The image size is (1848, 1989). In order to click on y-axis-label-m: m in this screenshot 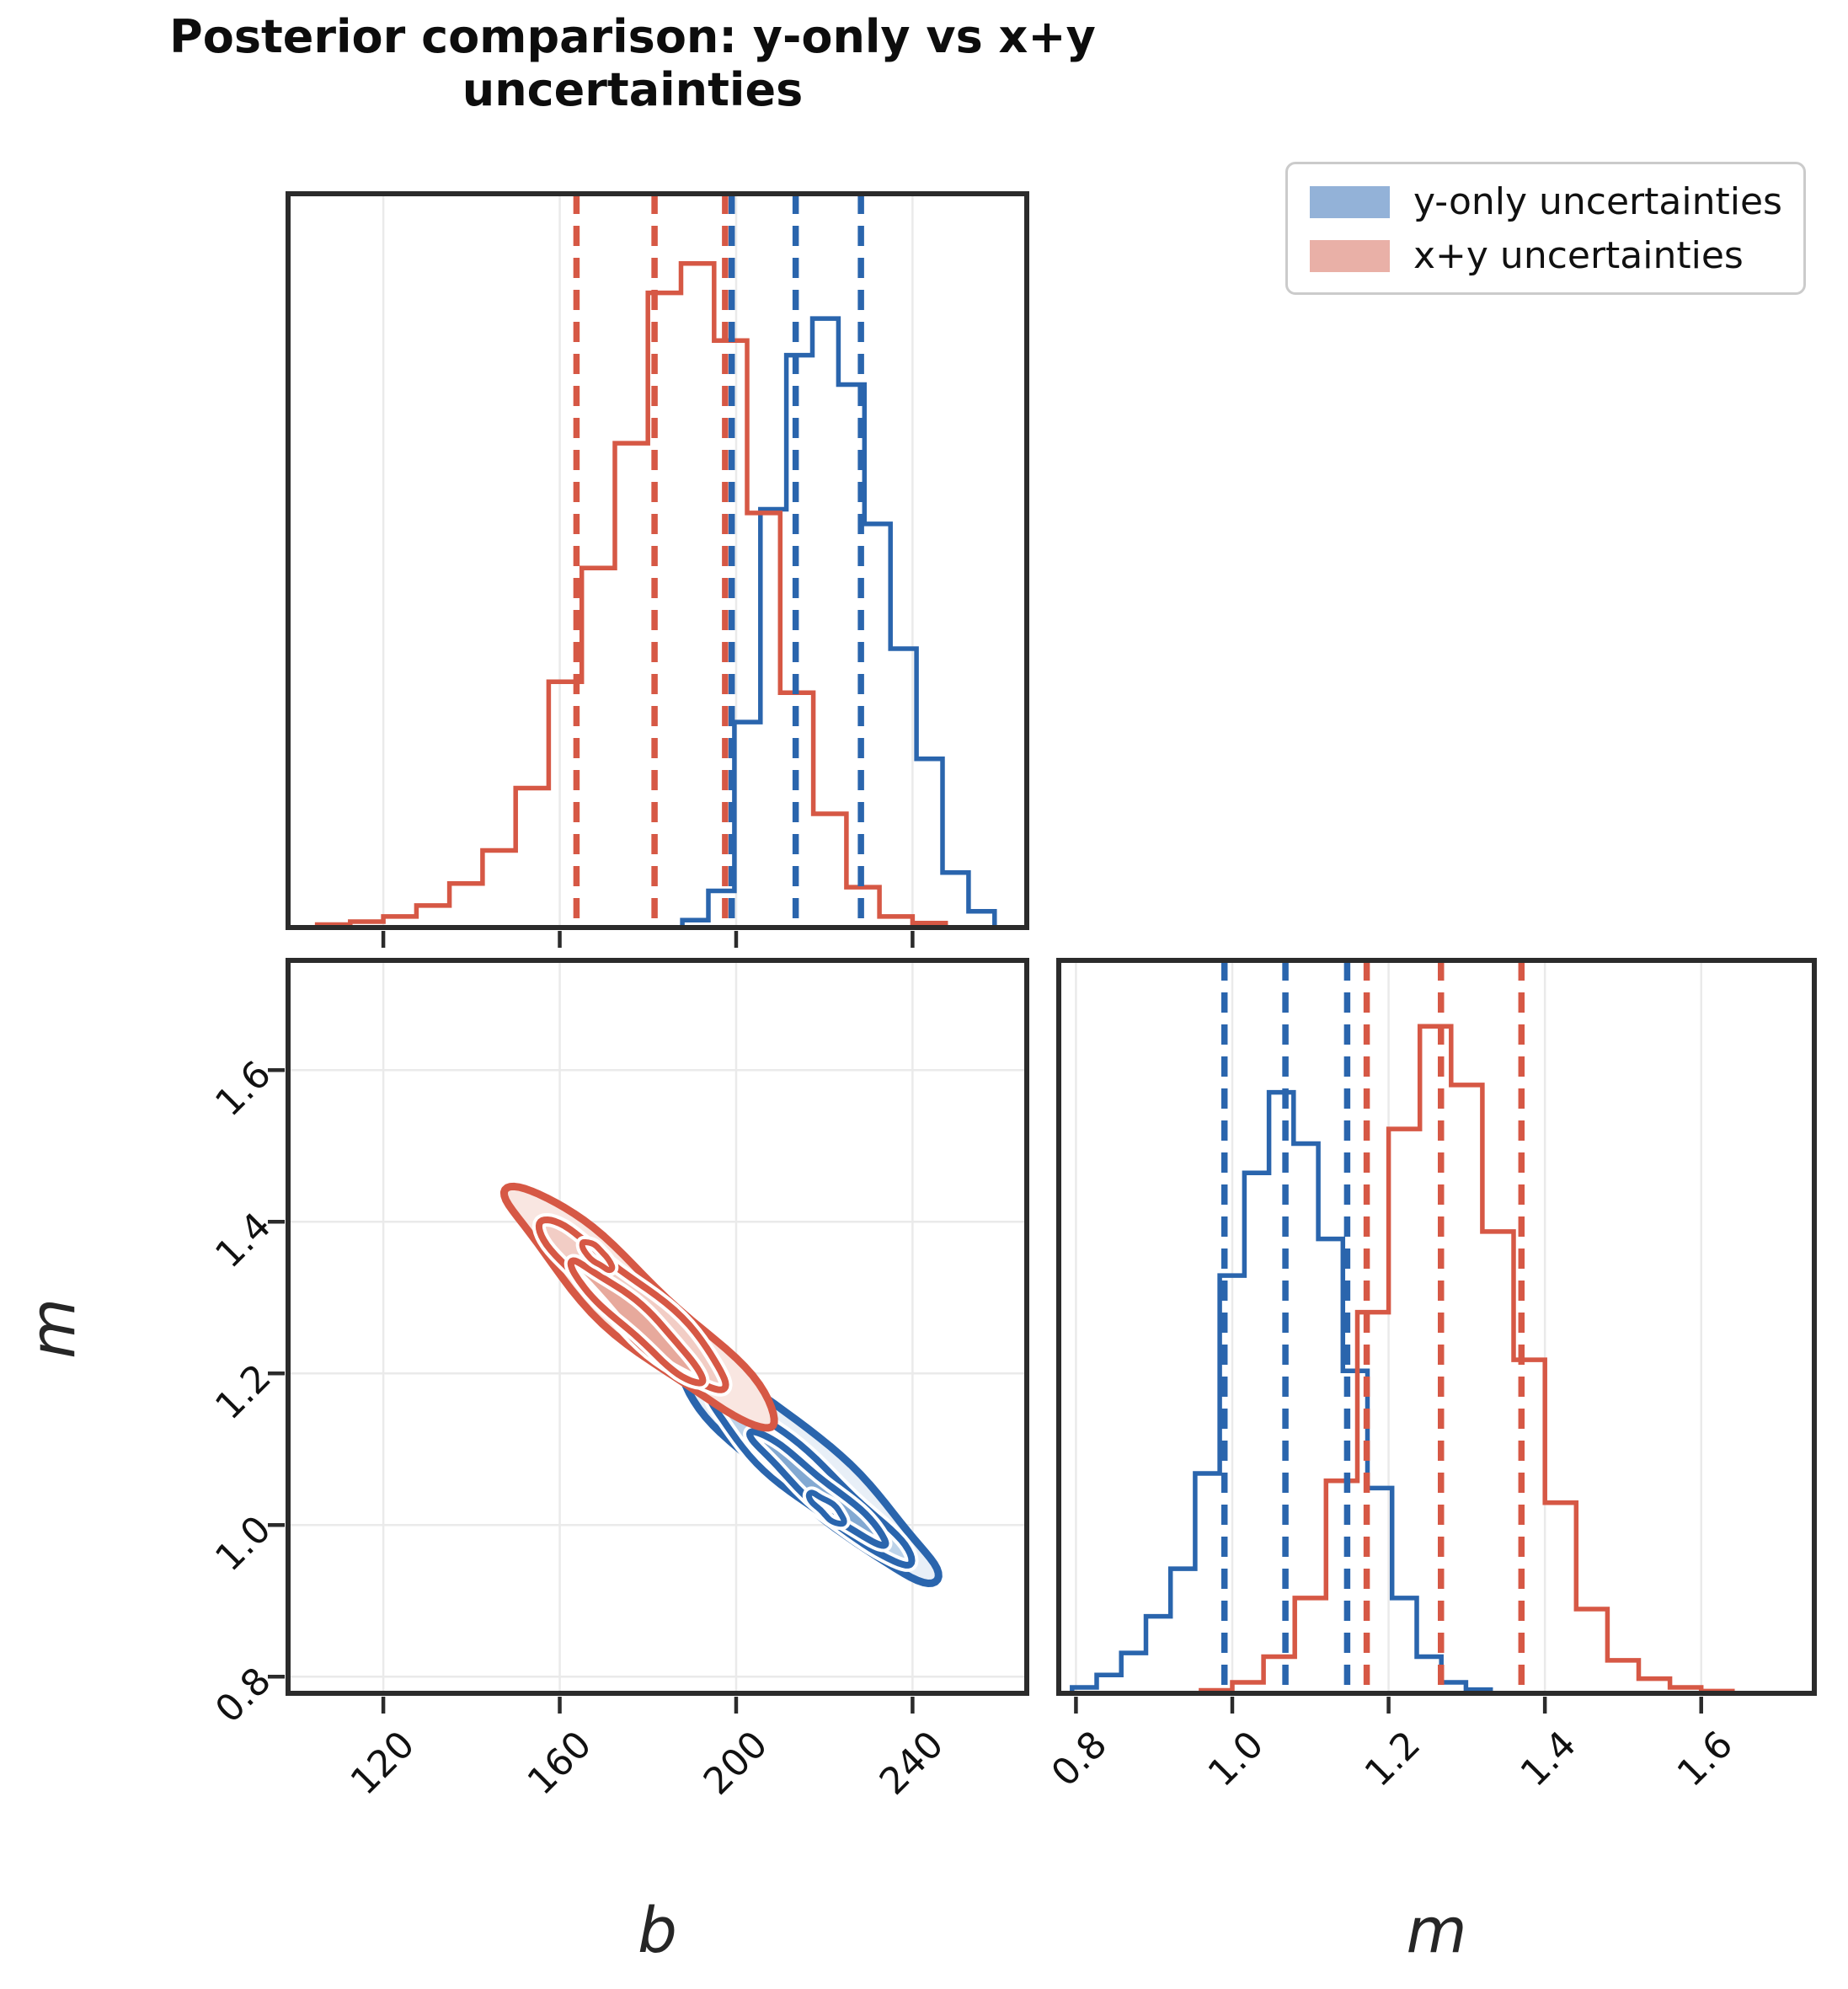, I will do `click(53, 1328)`.